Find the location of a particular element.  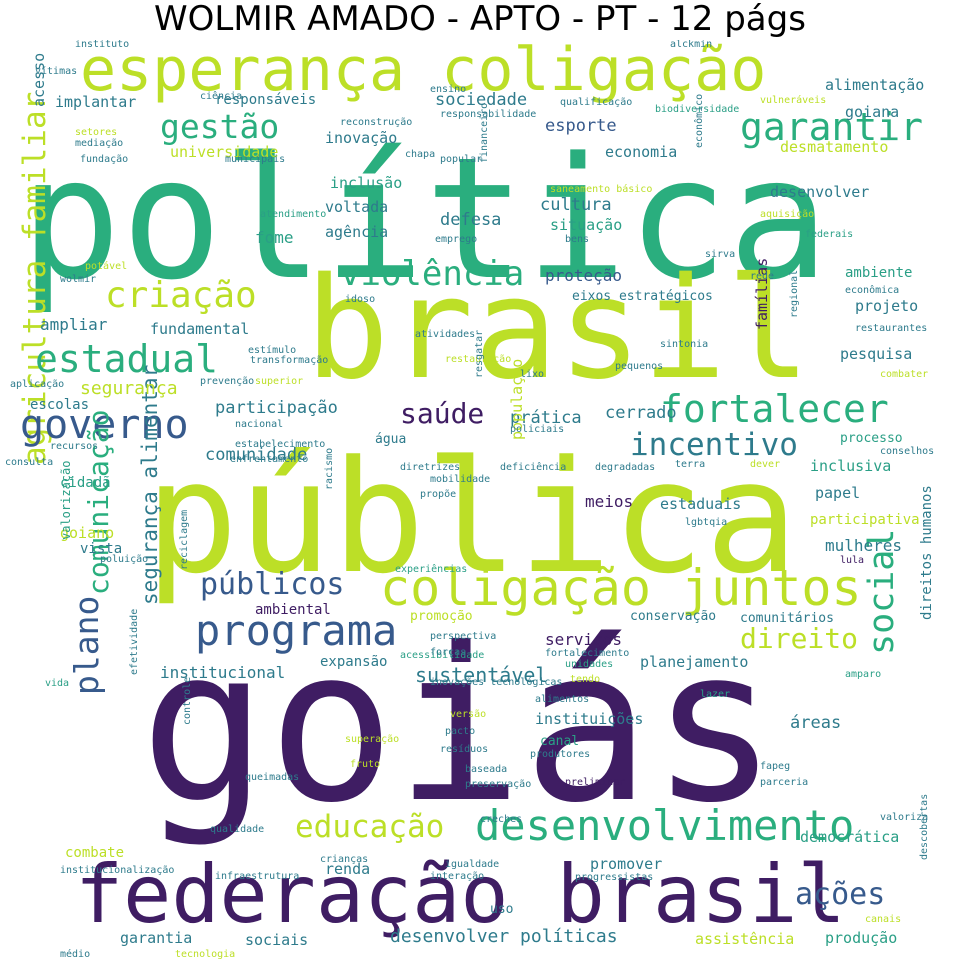

word: ambiente is located at coordinates (879, 273).